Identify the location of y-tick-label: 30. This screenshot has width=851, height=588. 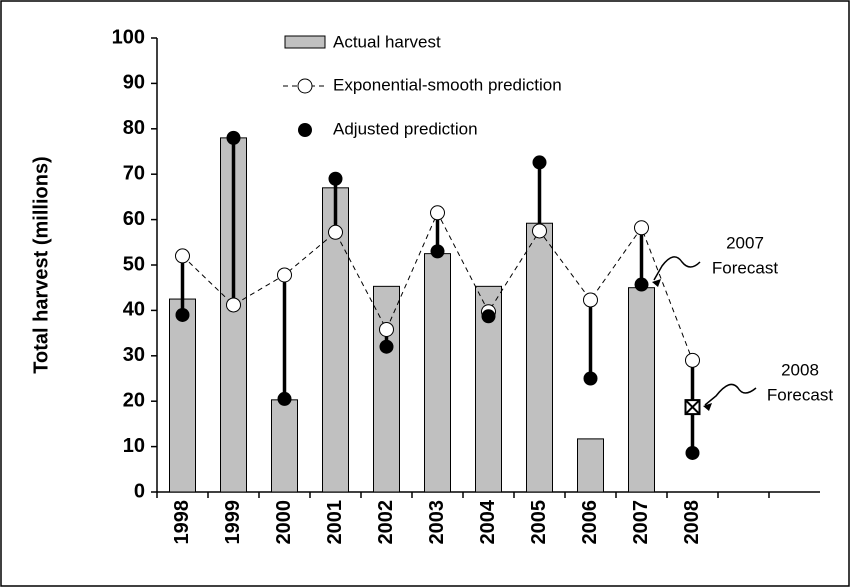
(134, 355).